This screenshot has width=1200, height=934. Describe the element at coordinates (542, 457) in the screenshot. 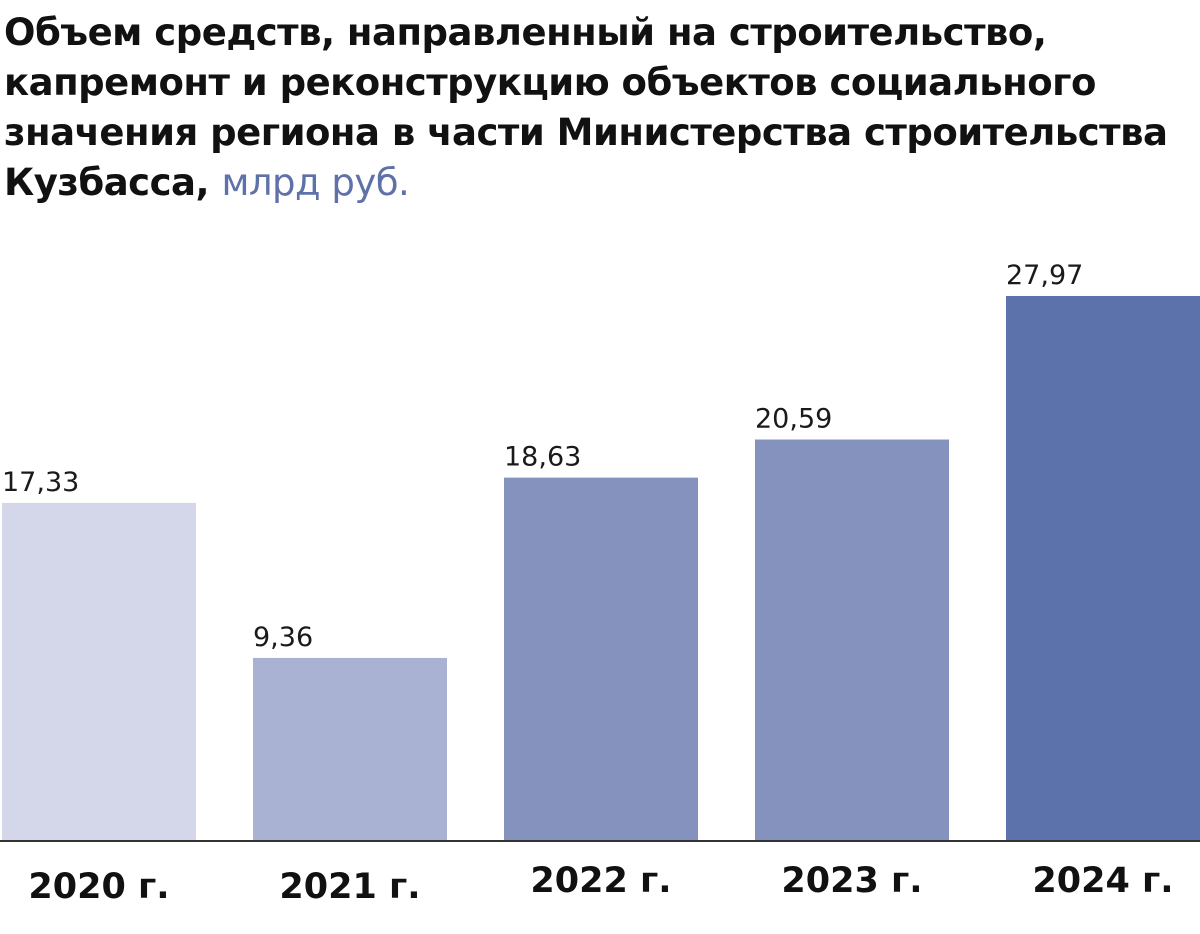

I see `value-label-2: 18,63` at that location.